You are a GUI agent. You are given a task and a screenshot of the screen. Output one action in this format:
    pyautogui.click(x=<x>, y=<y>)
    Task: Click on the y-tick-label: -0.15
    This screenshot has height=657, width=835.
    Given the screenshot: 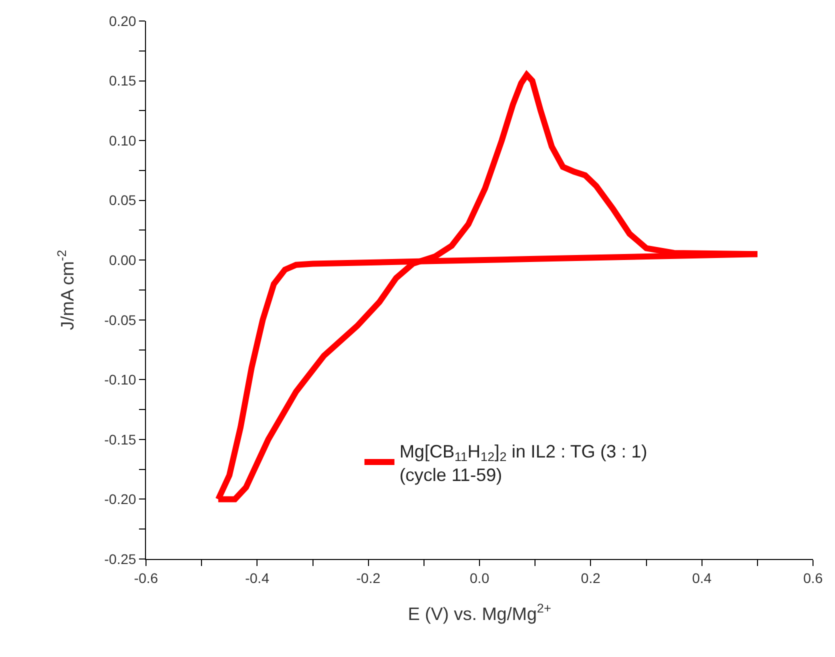 What is the action you would take?
    pyautogui.click(x=120, y=439)
    